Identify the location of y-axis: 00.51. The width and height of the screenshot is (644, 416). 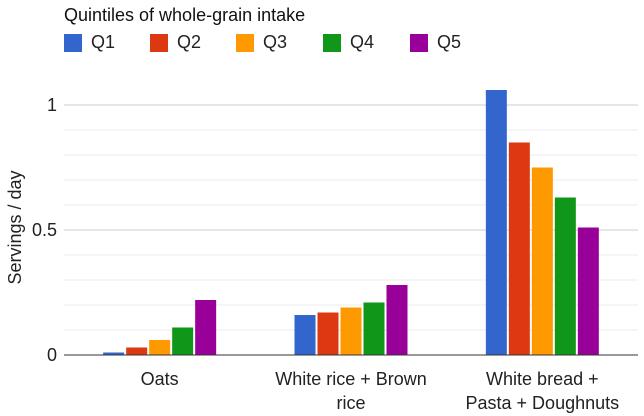
(44, 230).